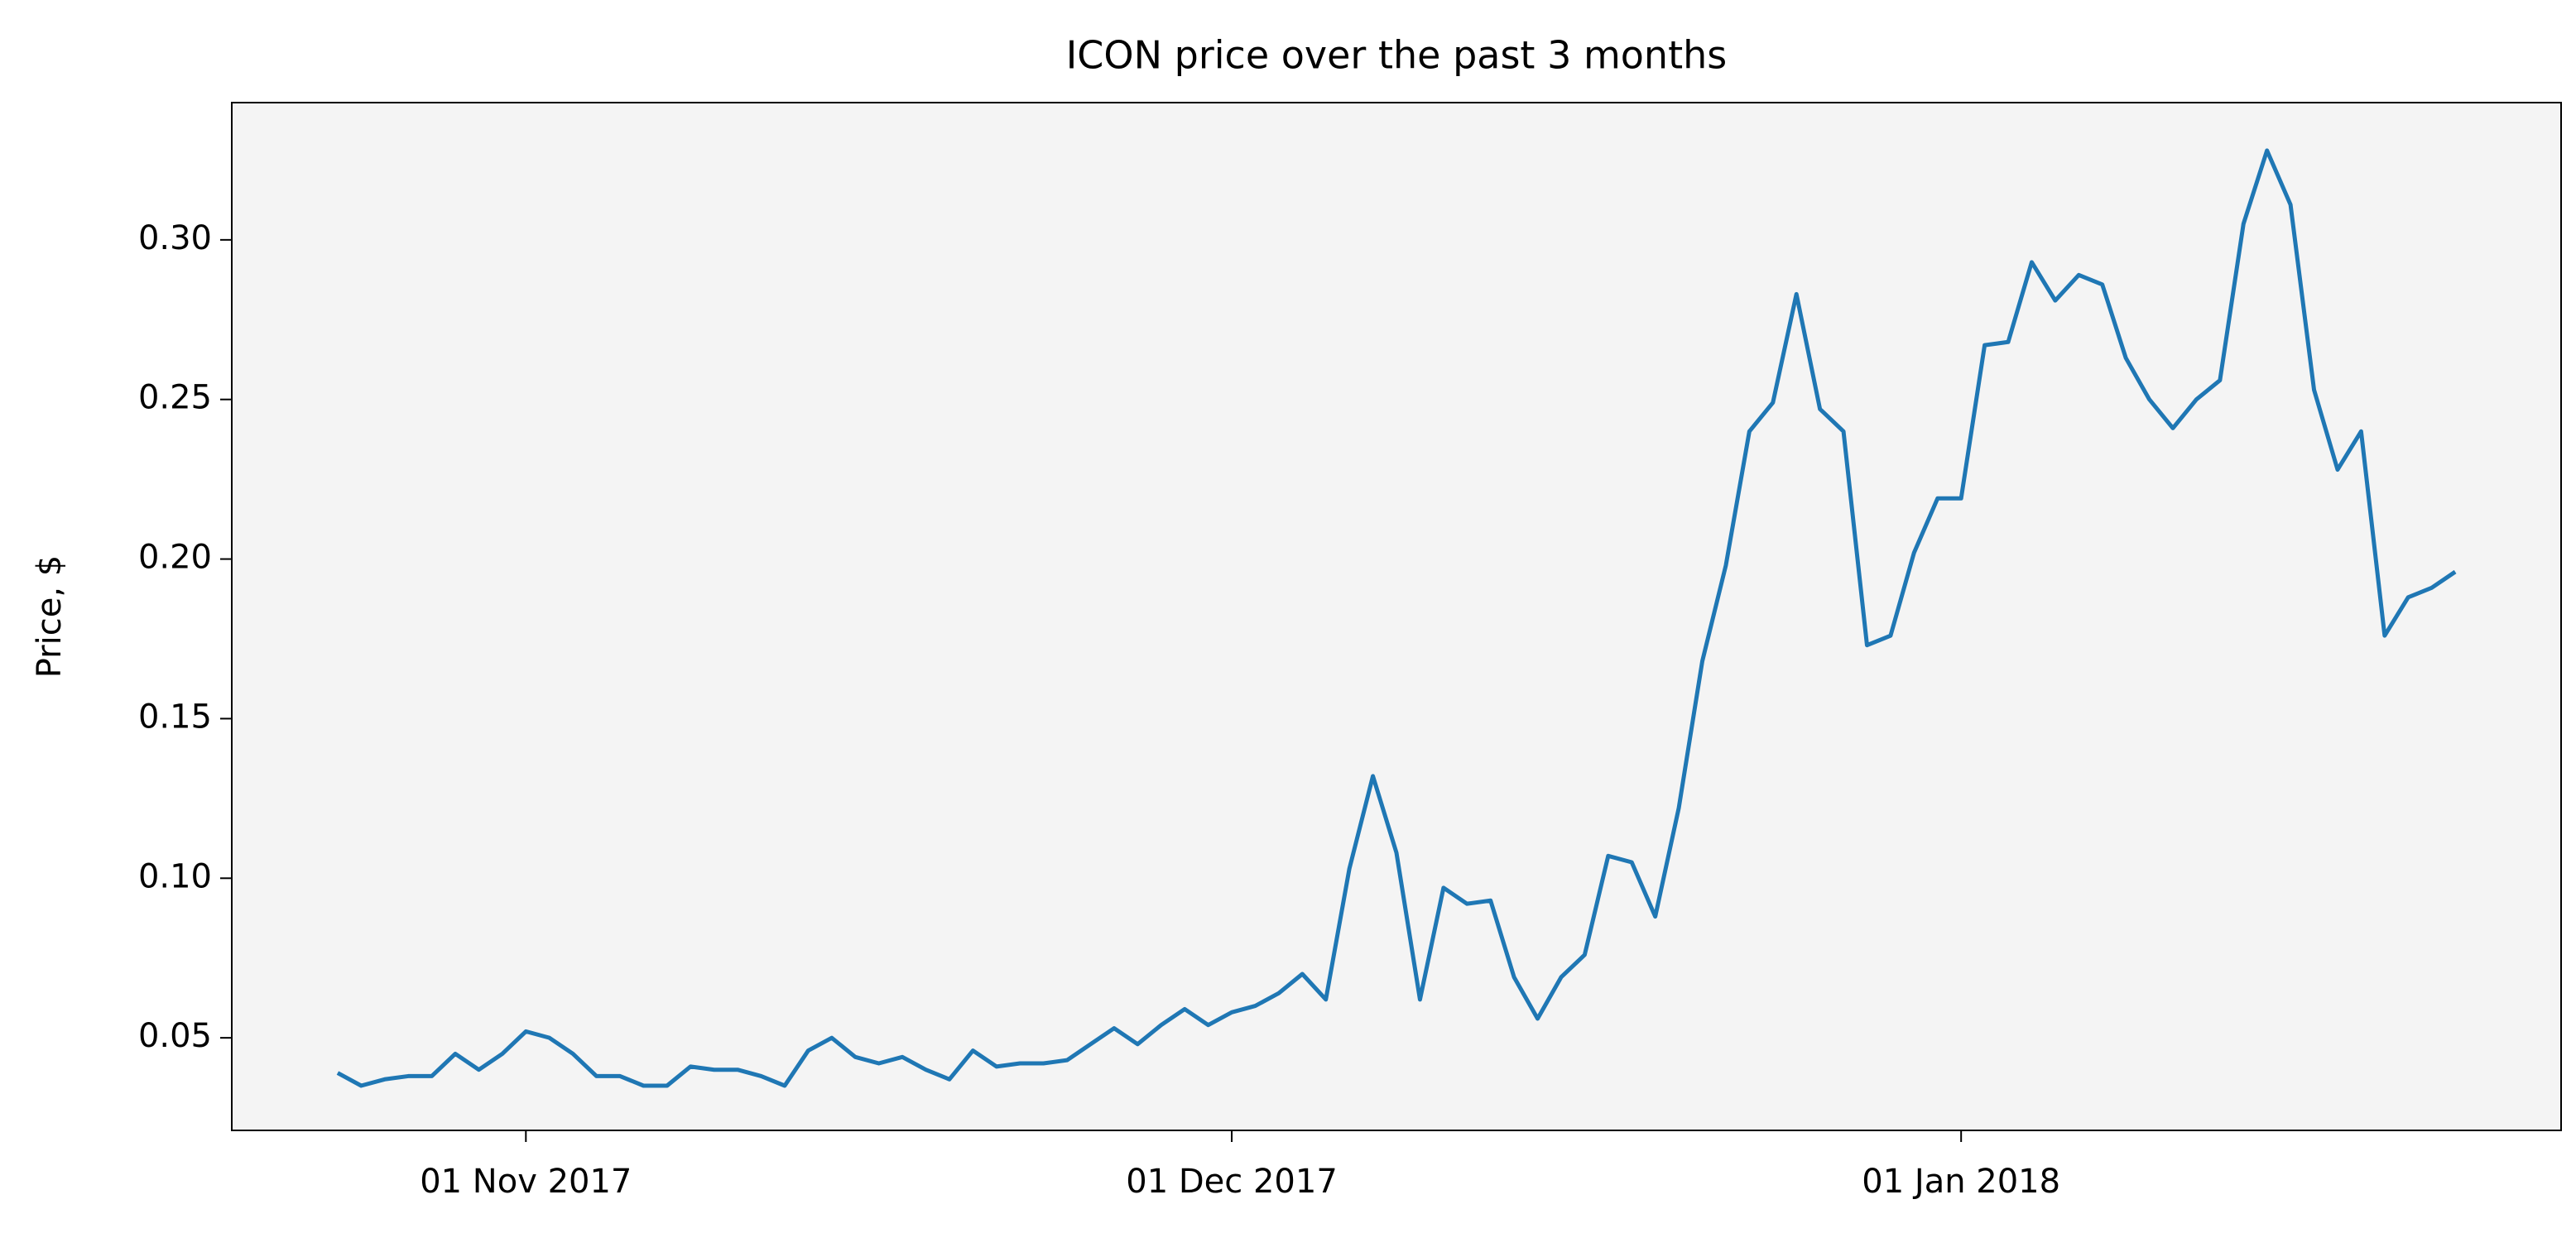 The image size is (2576, 1233). Describe the element at coordinates (526, 1182) in the screenshot. I see `x-tick-label: 01 Nov 2017` at that location.